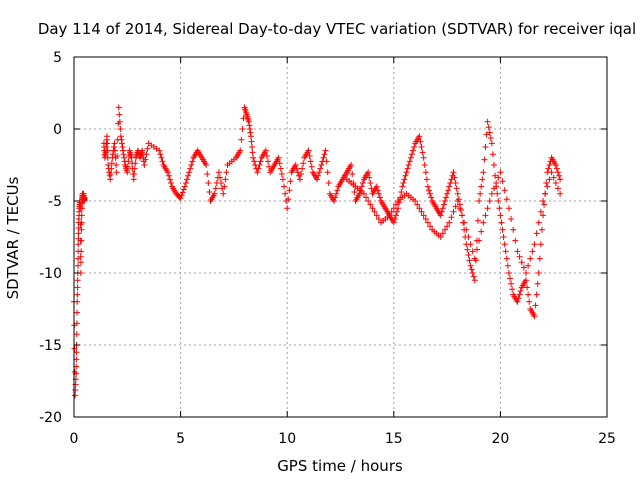  I want to click on y-tick-label: -10, so click(50, 274).